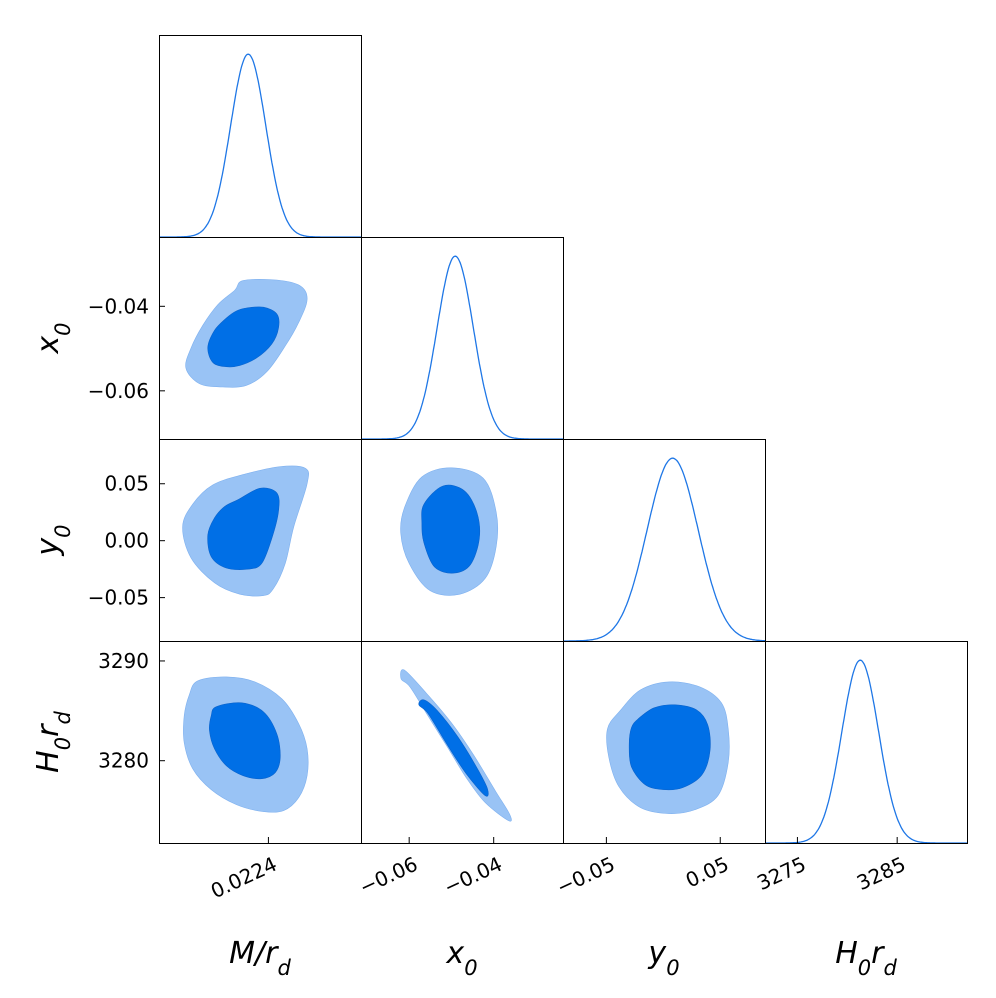  Describe the element at coordinates (881, 873) in the screenshot. I see `x-tick-label: 3285` at that location.